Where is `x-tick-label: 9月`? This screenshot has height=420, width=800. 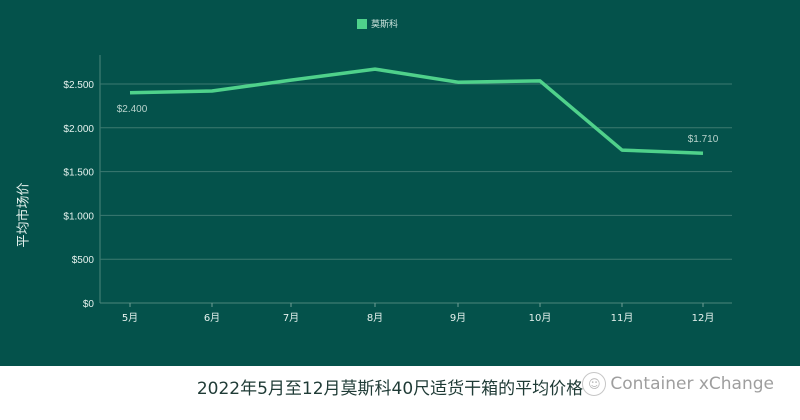 x-tick-label: 9月 is located at coordinates (458, 318).